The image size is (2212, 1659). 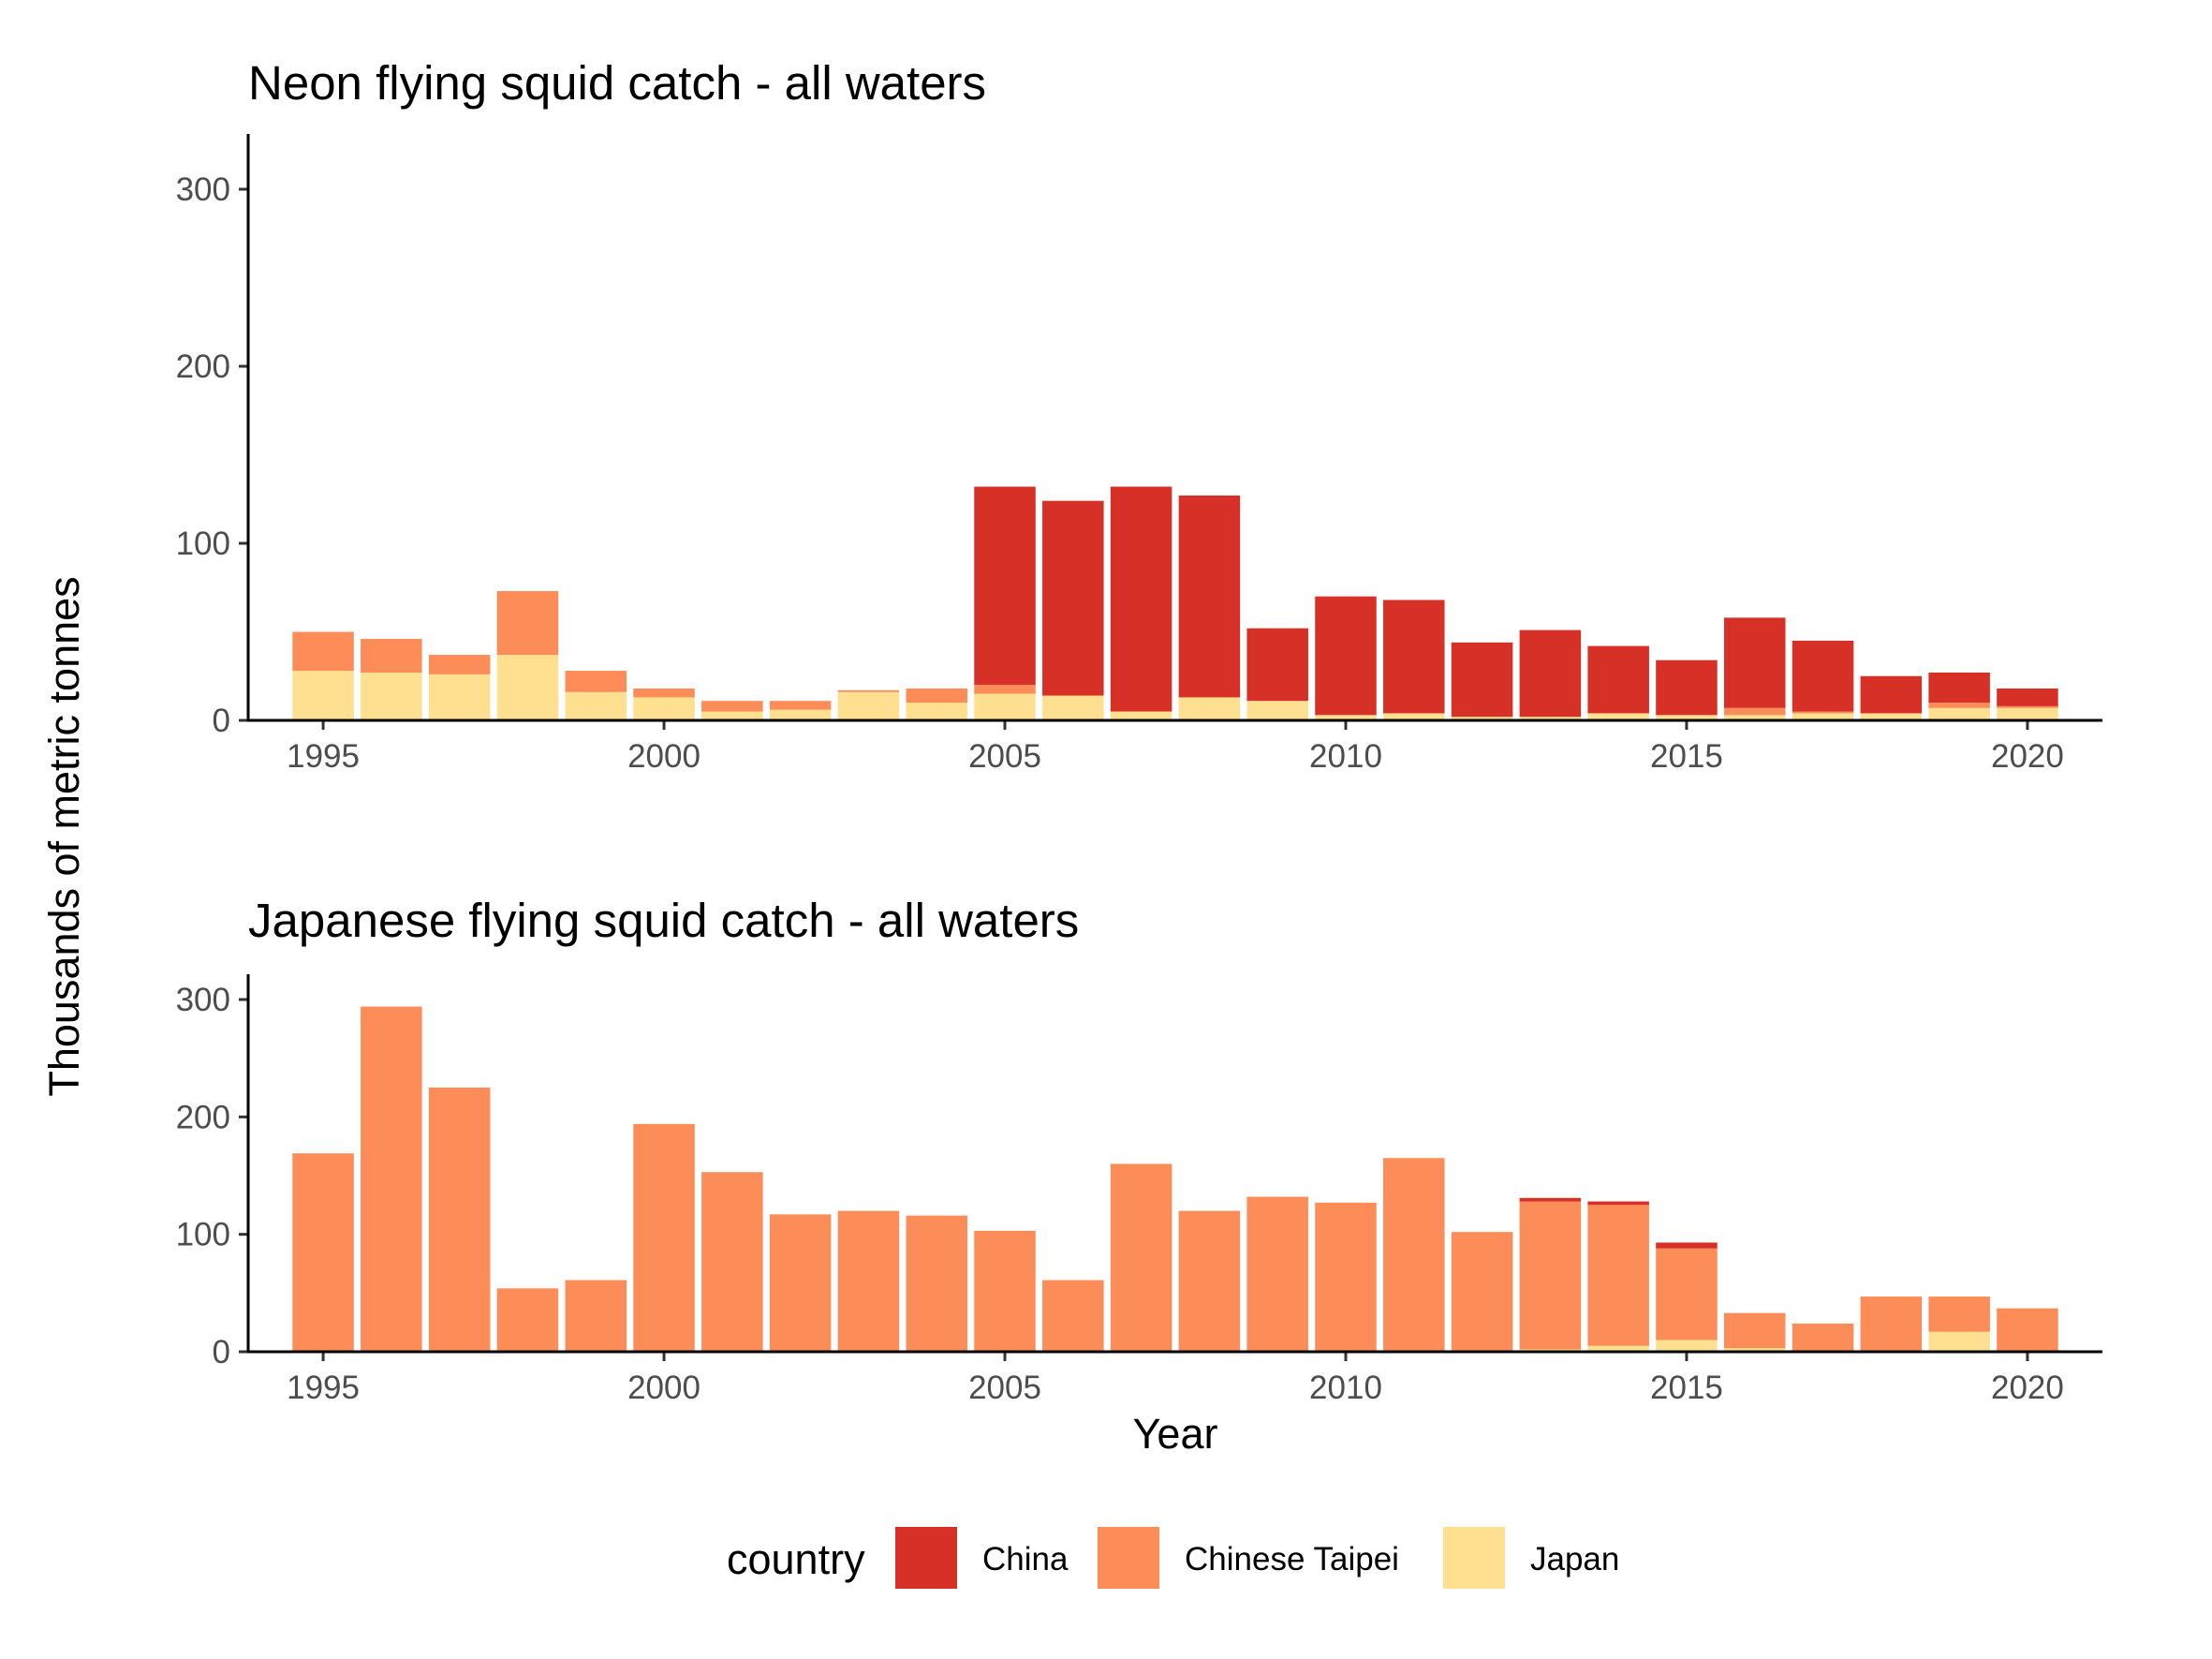 What do you see at coordinates (1210, 708) in the screenshot?
I see `bar-neon-2008-japan` at bounding box center [1210, 708].